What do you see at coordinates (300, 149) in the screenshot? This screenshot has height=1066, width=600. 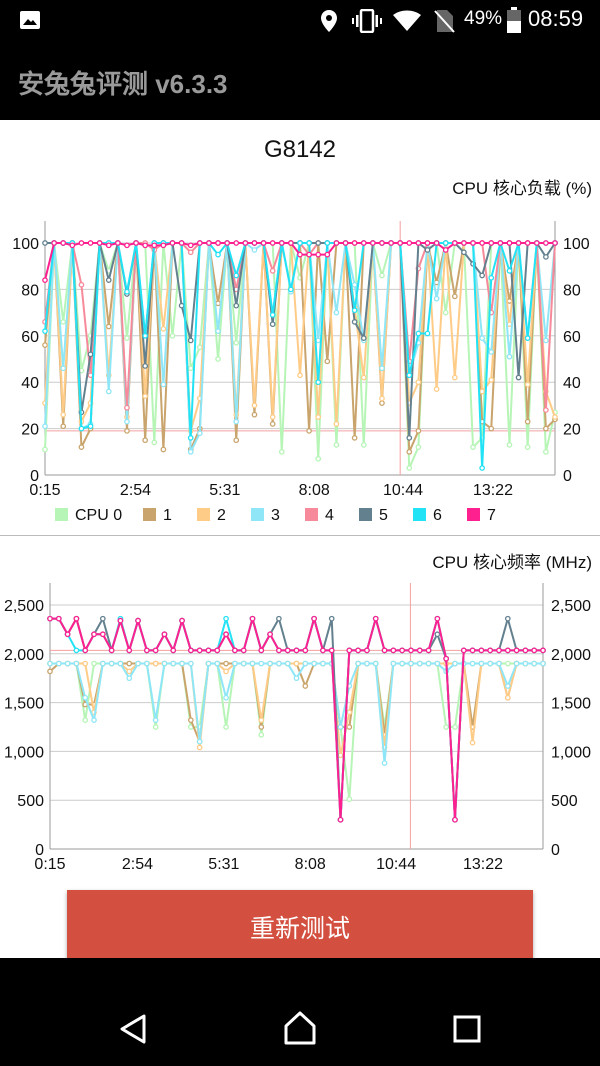 I see `device-name: G8142` at bounding box center [300, 149].